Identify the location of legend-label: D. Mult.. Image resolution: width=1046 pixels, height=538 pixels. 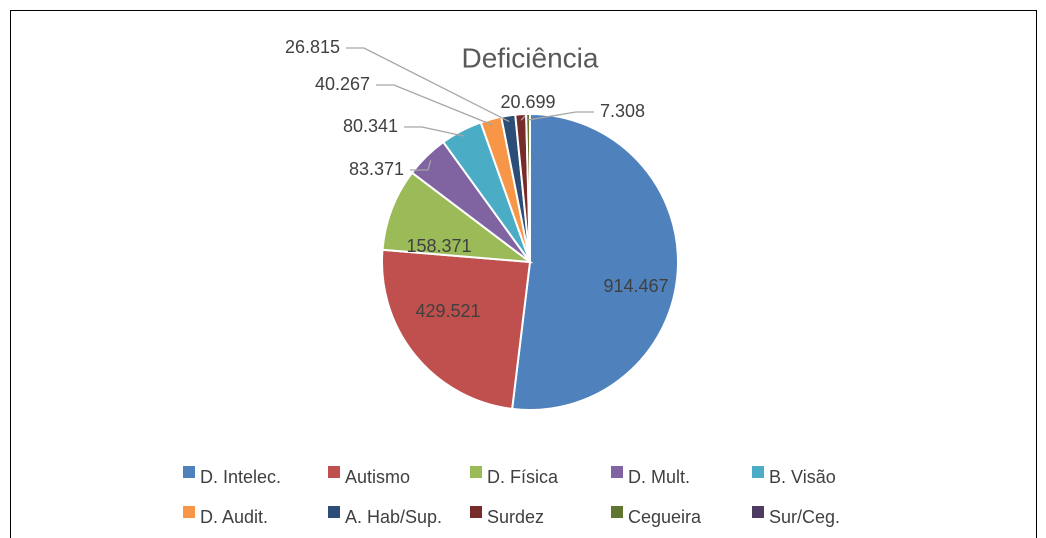
(659, 477).